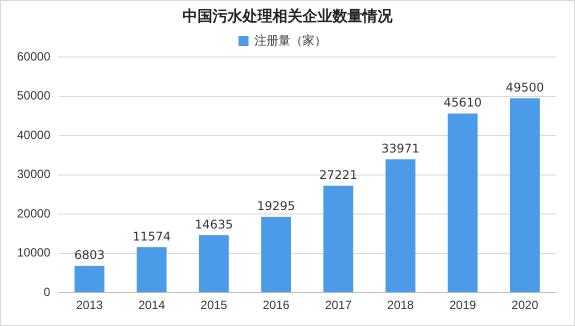  Describe the element at coordinates (47, 291) in the screenshot. I see `y-tick-label: 0` at that location.